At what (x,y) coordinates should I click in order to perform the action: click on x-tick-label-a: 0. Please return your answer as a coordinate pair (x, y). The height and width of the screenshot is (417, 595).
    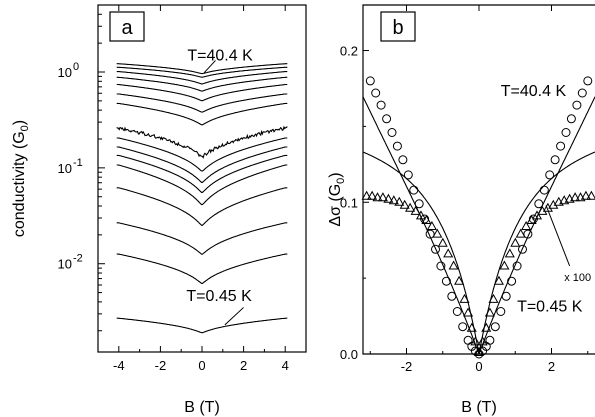
    Looking at the image, I should click on (201, 365).